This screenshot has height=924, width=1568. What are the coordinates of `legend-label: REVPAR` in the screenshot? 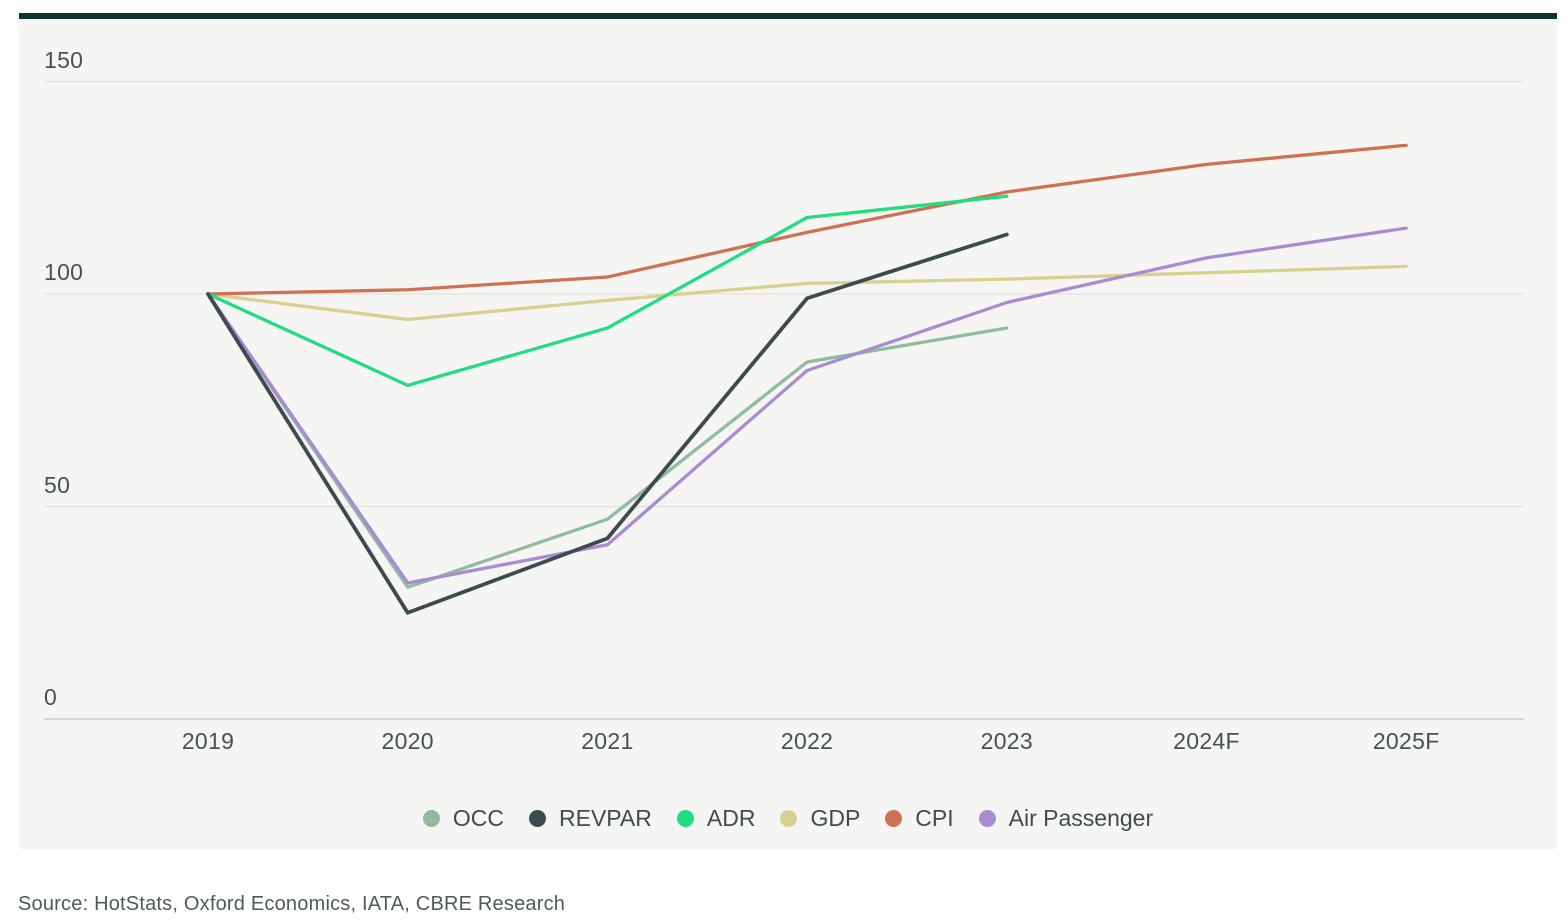 It's located at (605, 818).